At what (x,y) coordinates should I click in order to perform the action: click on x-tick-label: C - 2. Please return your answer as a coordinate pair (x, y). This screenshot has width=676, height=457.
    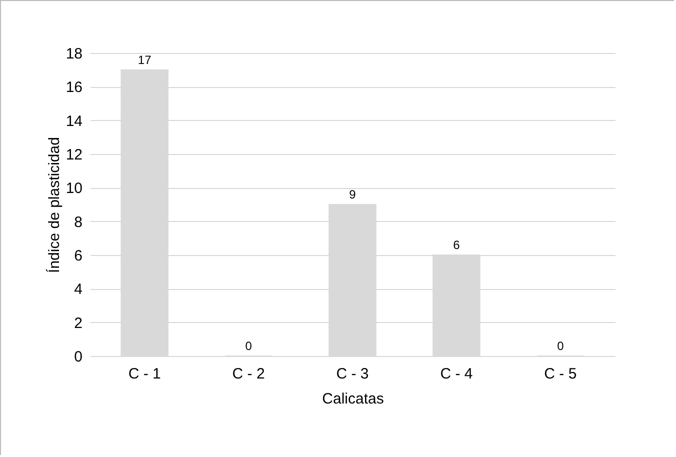
    Looking at the image, I should click on (248, 374).